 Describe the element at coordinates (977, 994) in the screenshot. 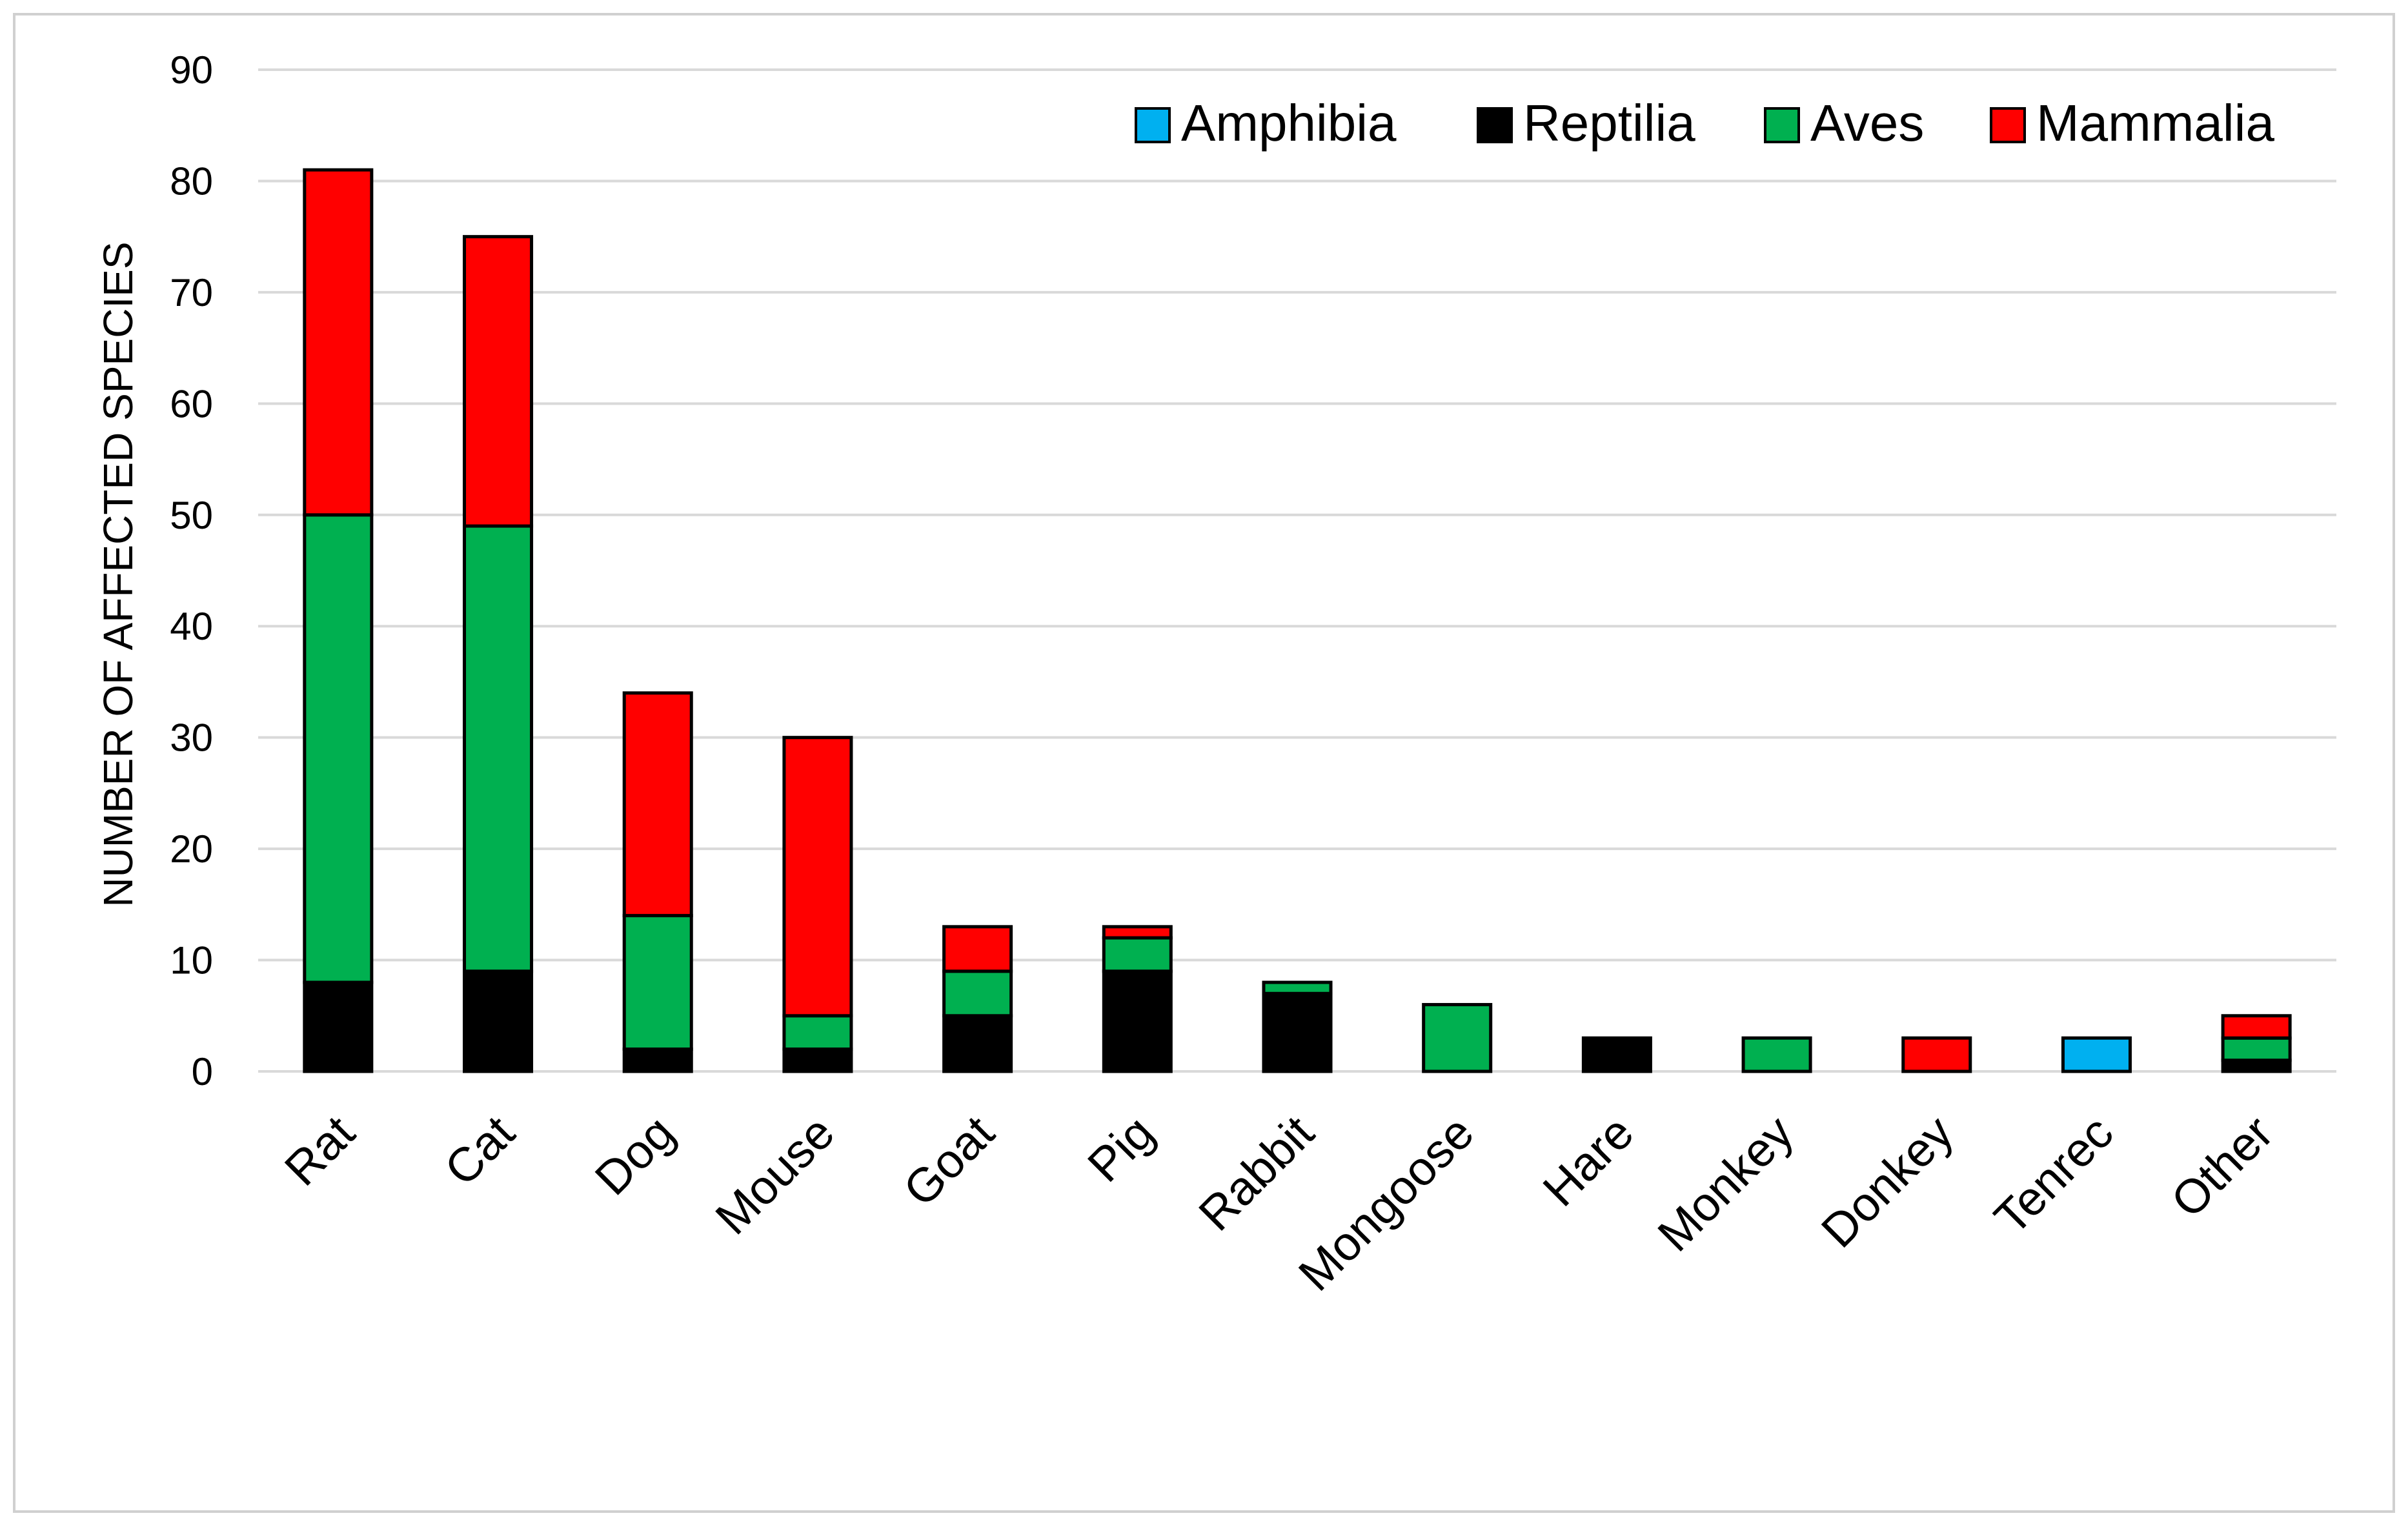

I see `bar-goat-aves` at that location.